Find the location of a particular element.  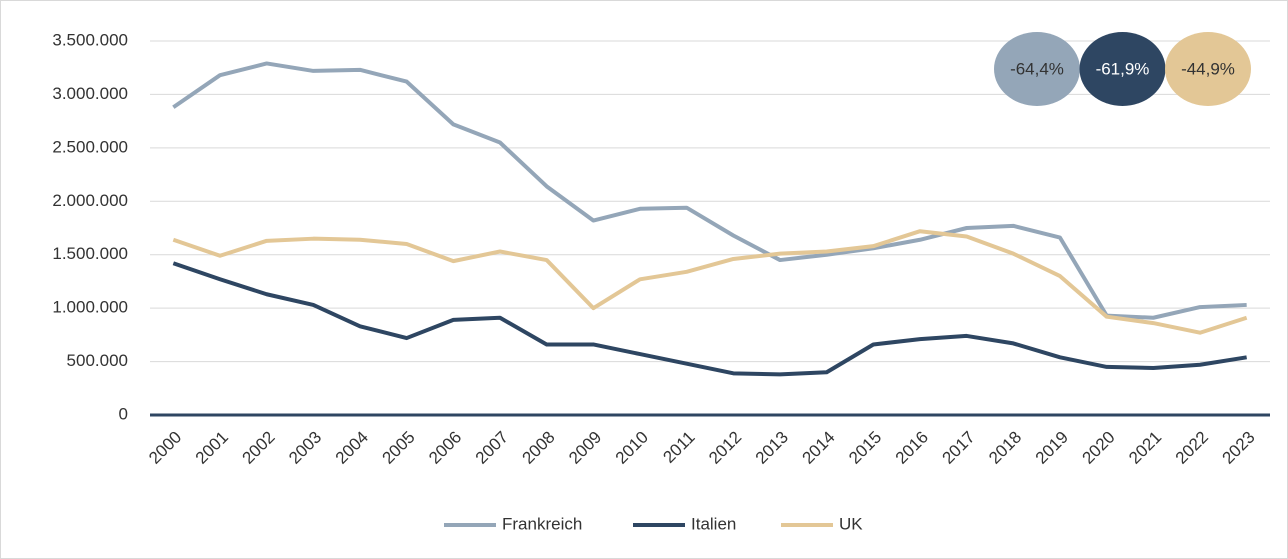

y-tick-label: 0 is located at coordinates (123, 413).